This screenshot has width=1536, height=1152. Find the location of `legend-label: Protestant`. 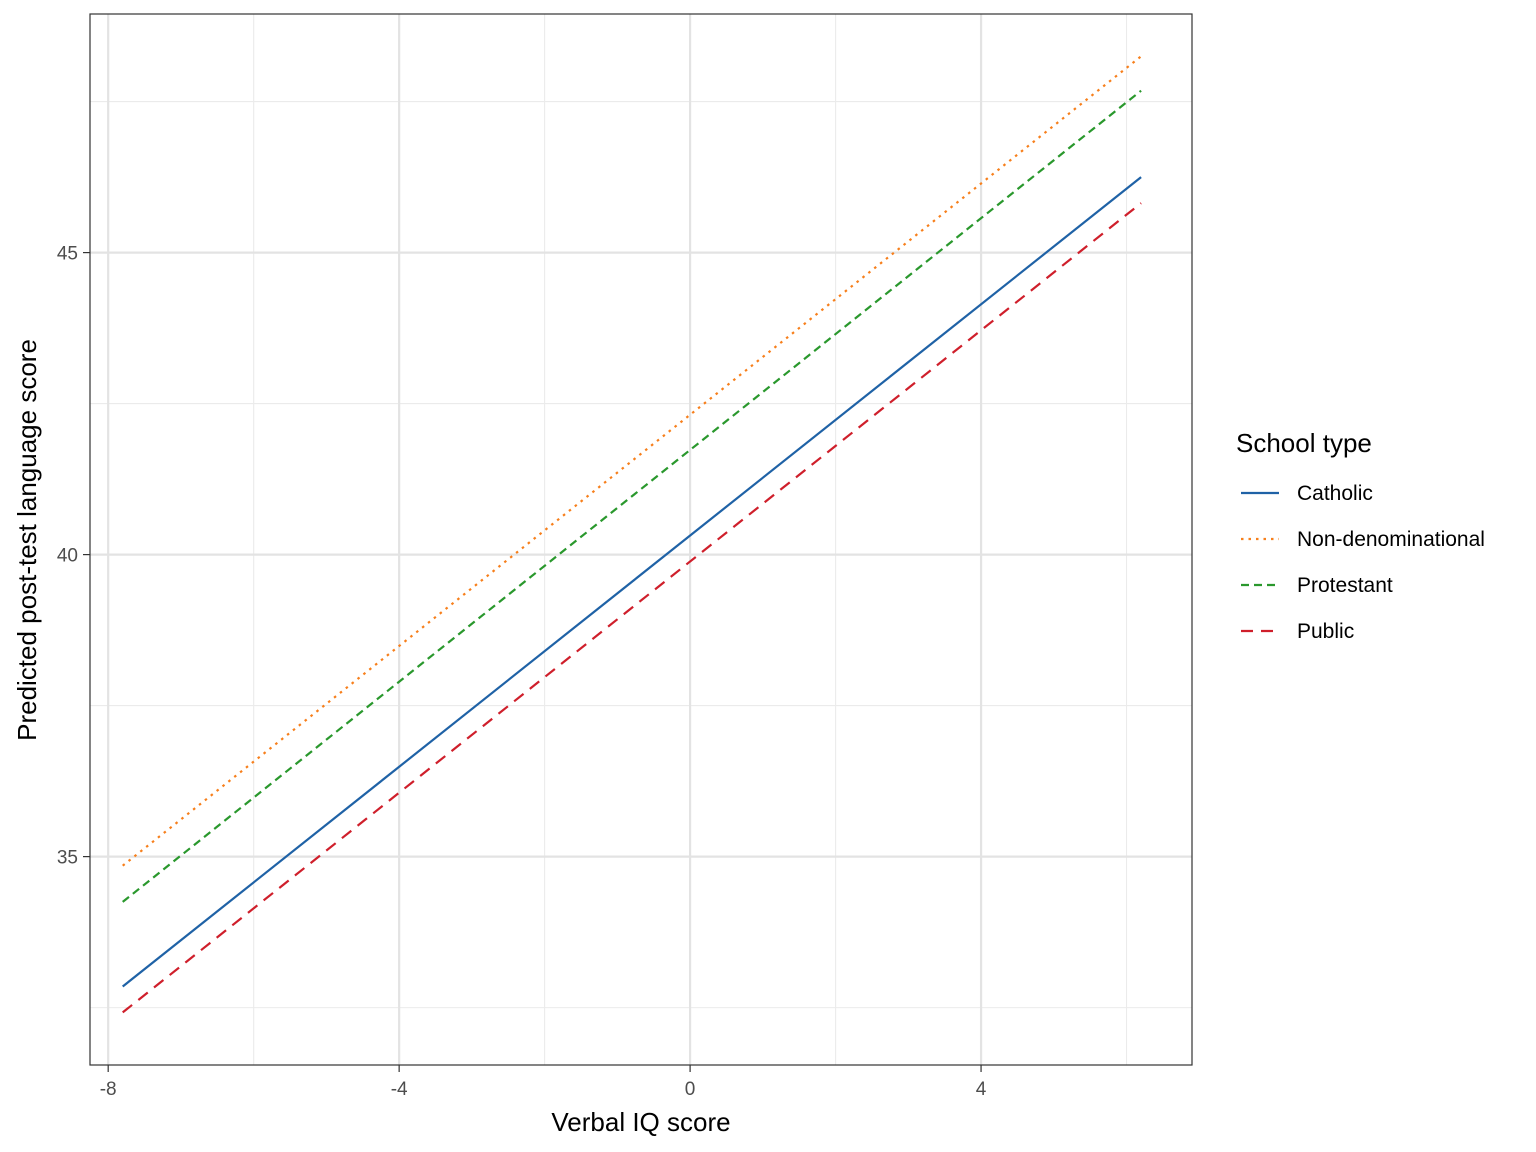

legend-label: Protestant is located at coordinates (1345, 585).